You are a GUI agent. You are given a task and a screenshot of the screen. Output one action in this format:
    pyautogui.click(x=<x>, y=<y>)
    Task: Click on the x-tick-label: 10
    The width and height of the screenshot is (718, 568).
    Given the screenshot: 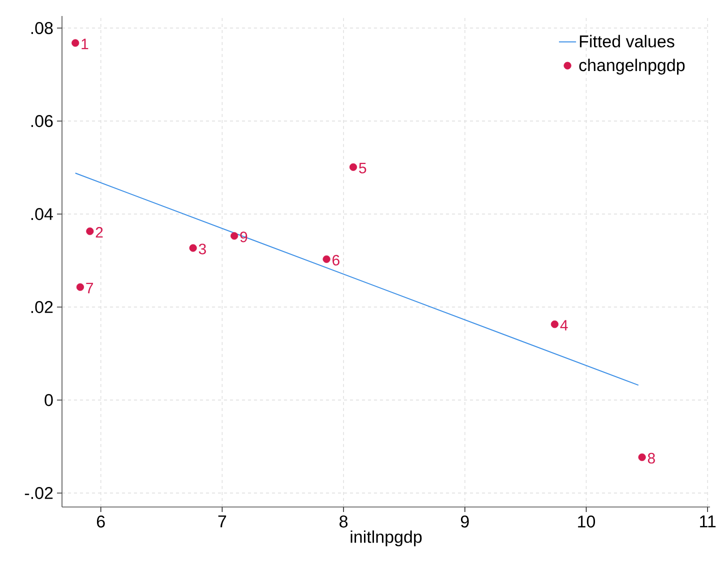 What is the action you would take?
    pyautogui.click(x=587, y=522)
    